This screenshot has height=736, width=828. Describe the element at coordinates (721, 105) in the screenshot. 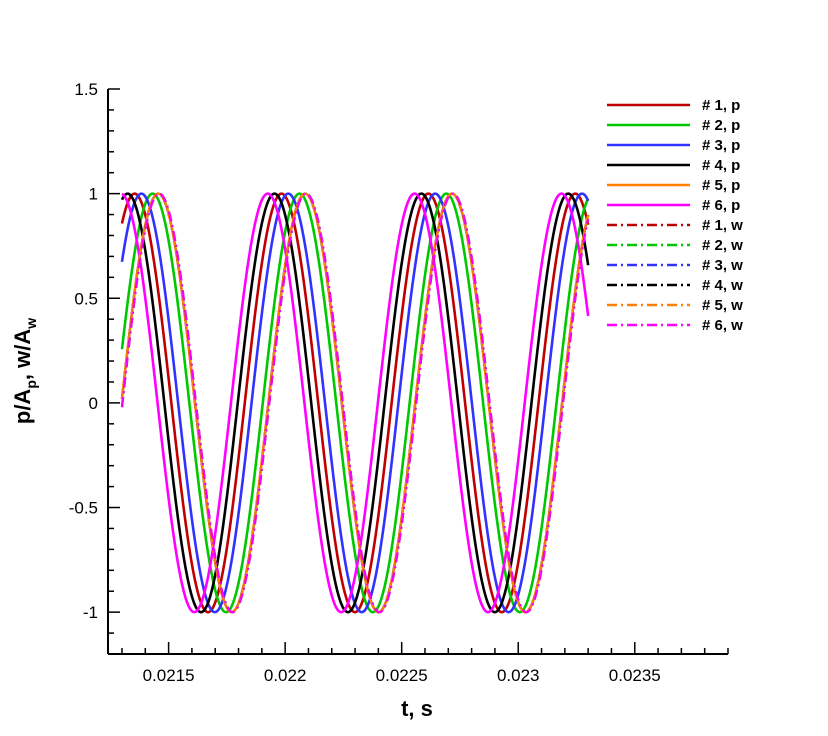

I see `legend-label: # 1, p` at that location.